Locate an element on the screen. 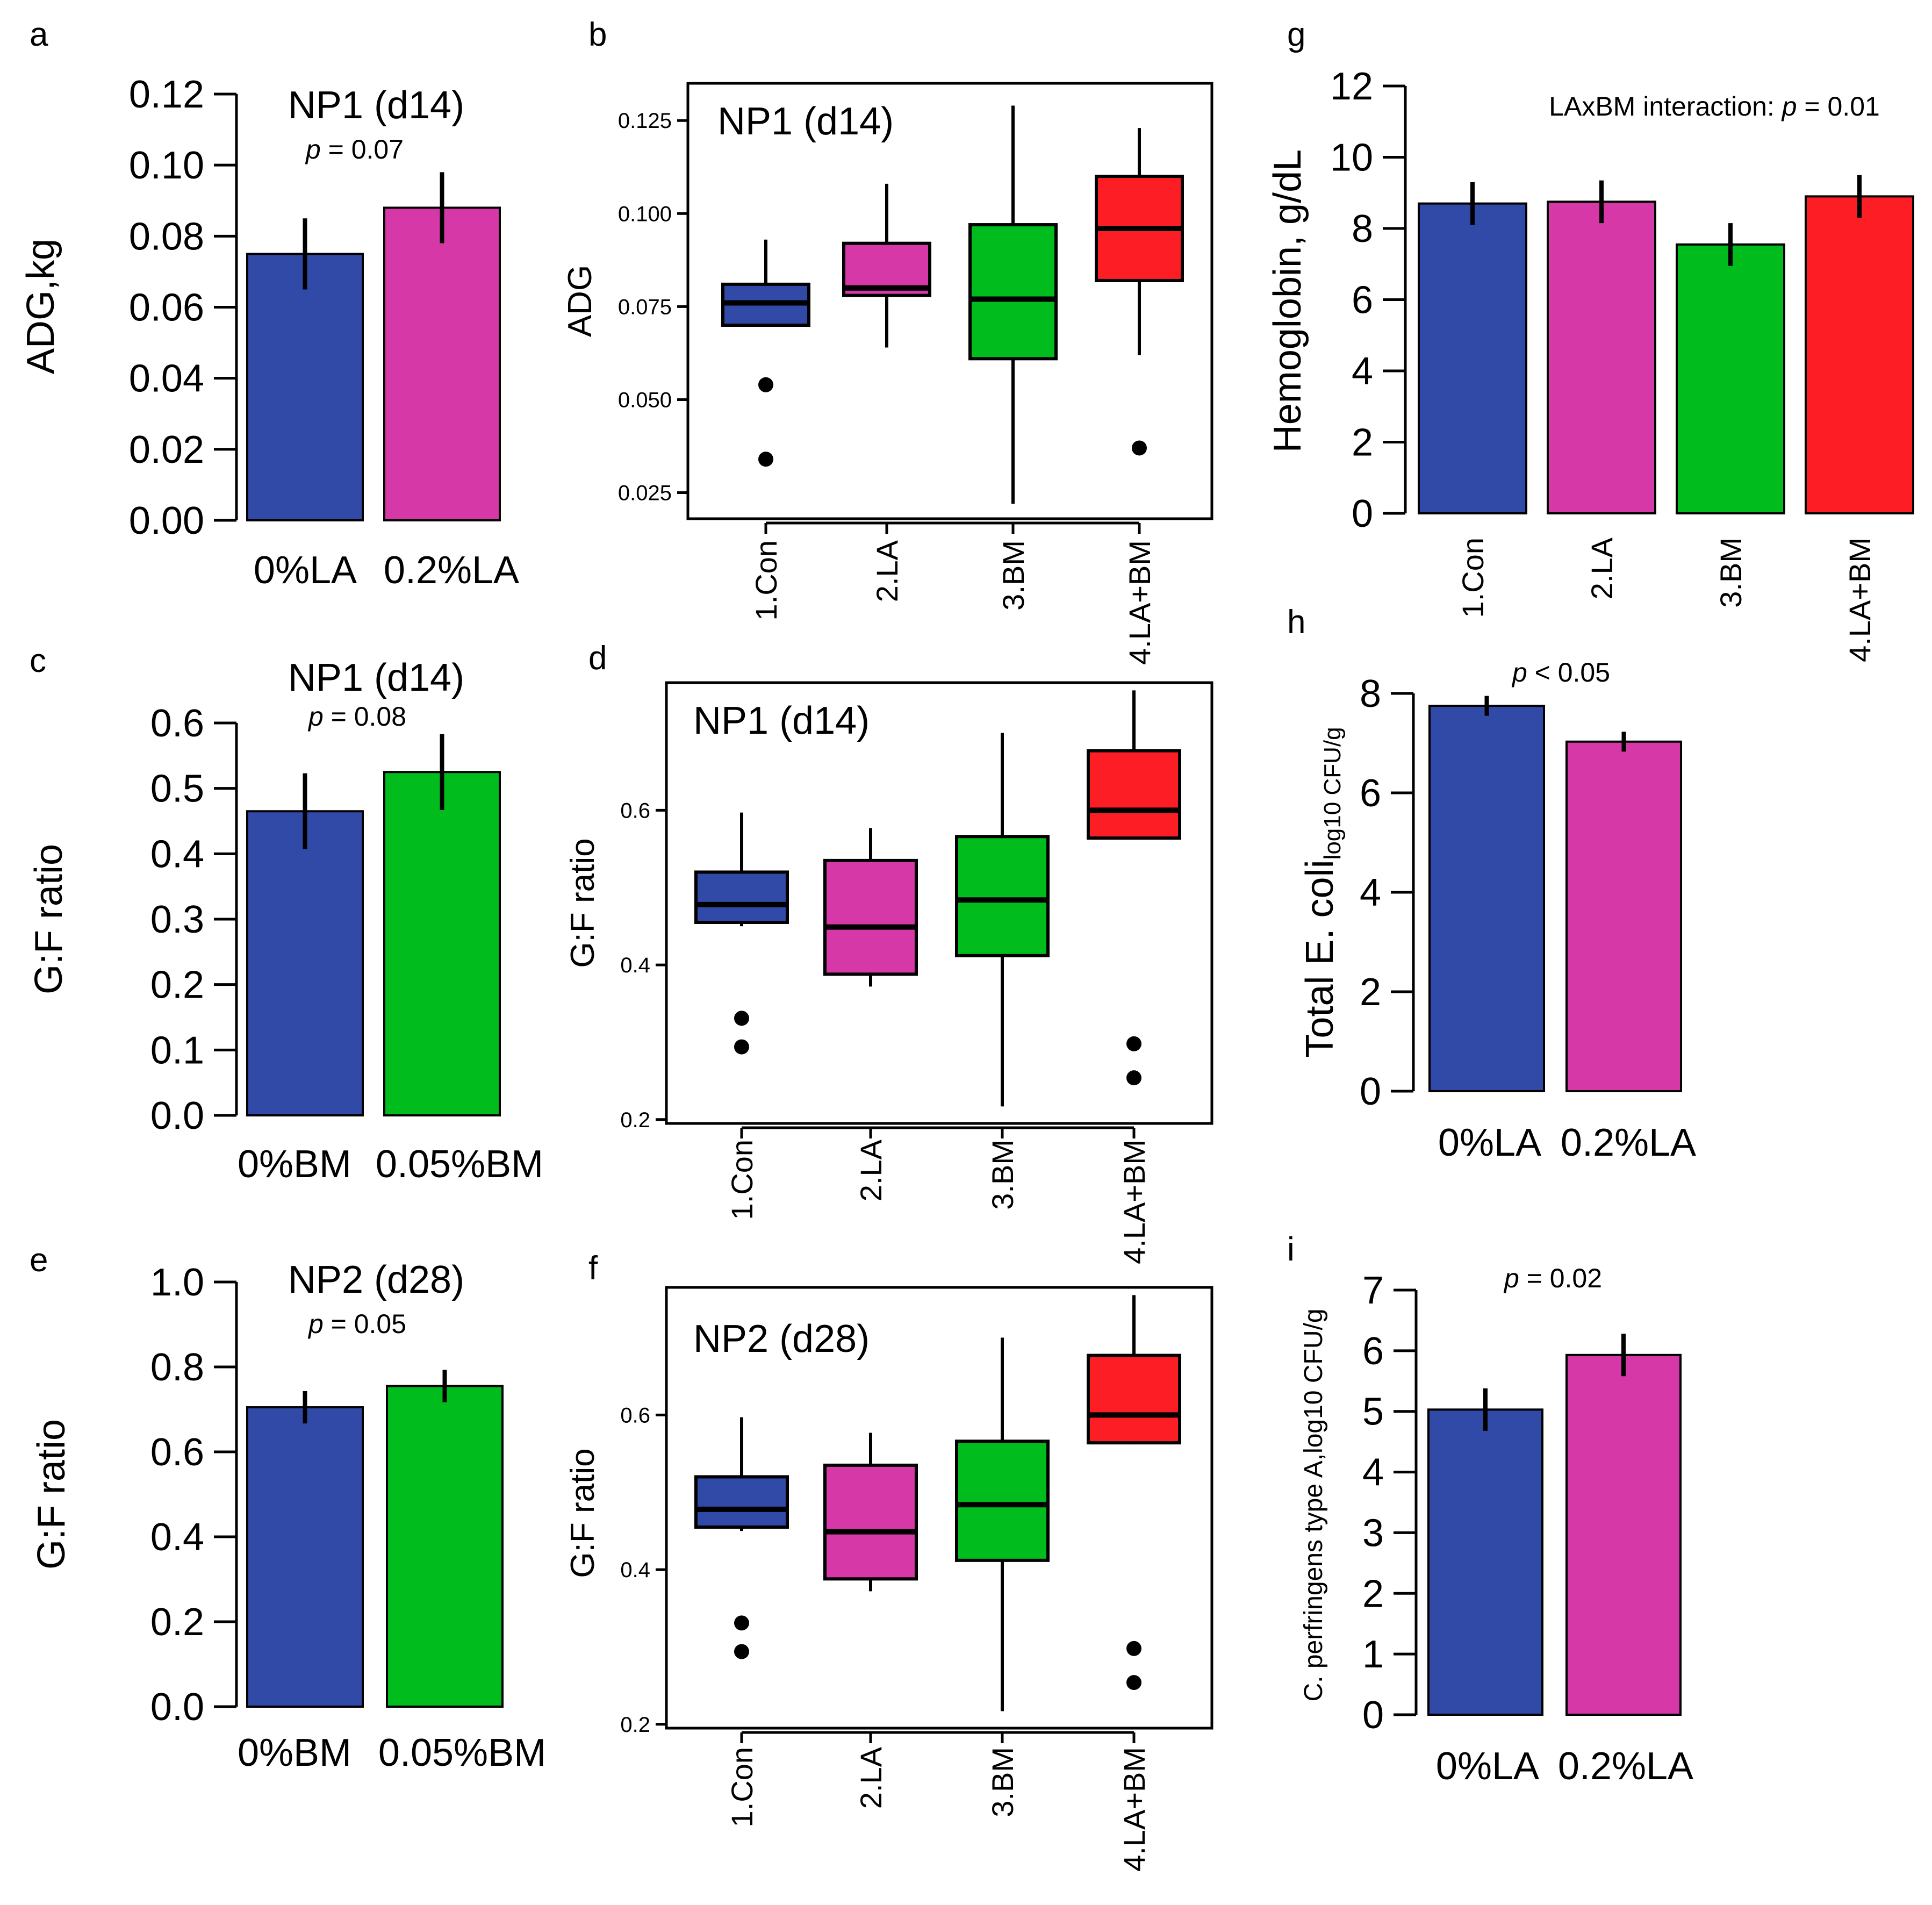 The width and height of the screenshot is (1932, 1905). y-tick-label: 0.075 is located at coordinates (645, 307).